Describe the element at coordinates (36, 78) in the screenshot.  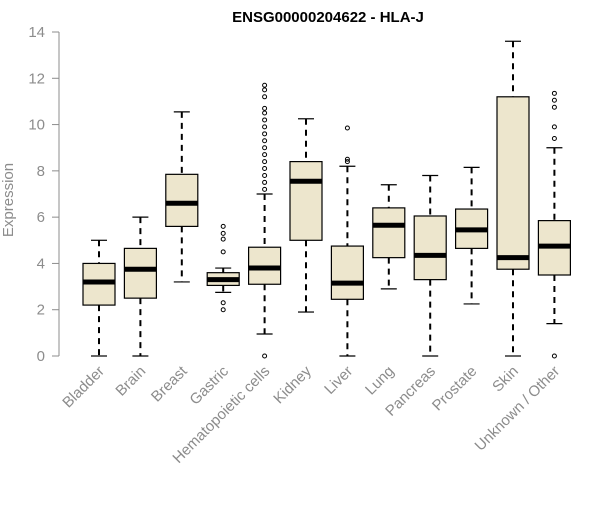
I see `y-tick-label: 12` at that location.